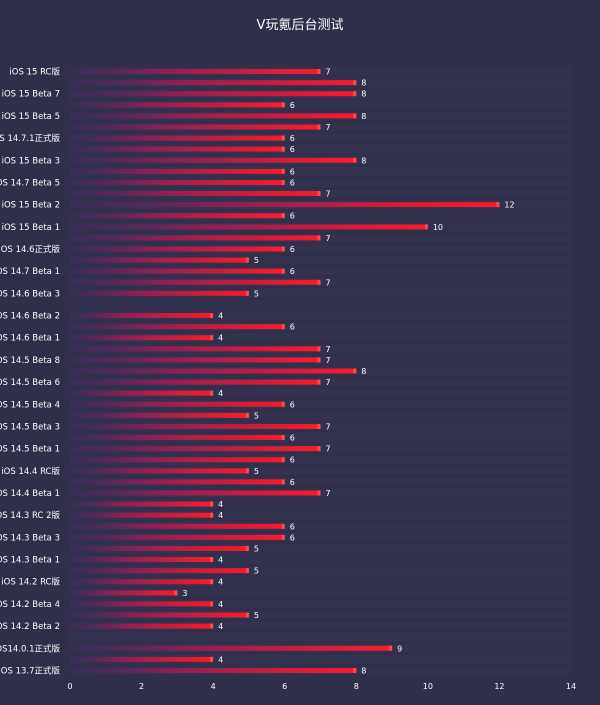 The width and height of the screenshot is (600, 705). I want to click on chart-title: V玩氪后台测试, so click(300, 25).